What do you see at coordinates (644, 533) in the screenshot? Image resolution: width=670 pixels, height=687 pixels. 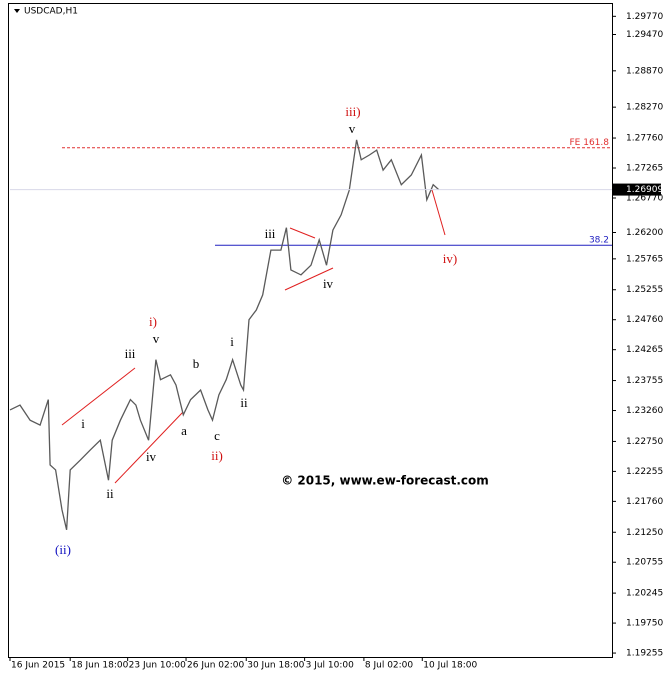 I see `y-tick-label: 1.21250` at bounding box center [644, 533].